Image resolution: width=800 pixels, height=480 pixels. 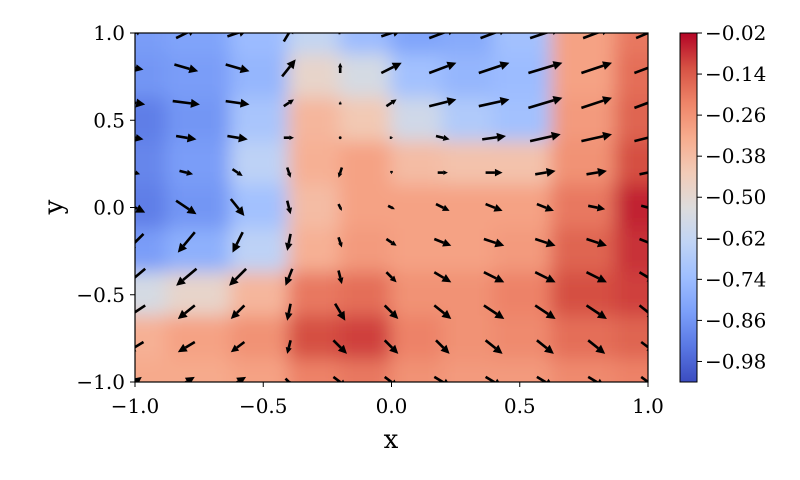 What do you see at coordinates (648, 406) in the screenshot?
I see `x-tick-label: 1.0` at bounding box center [648, 406].